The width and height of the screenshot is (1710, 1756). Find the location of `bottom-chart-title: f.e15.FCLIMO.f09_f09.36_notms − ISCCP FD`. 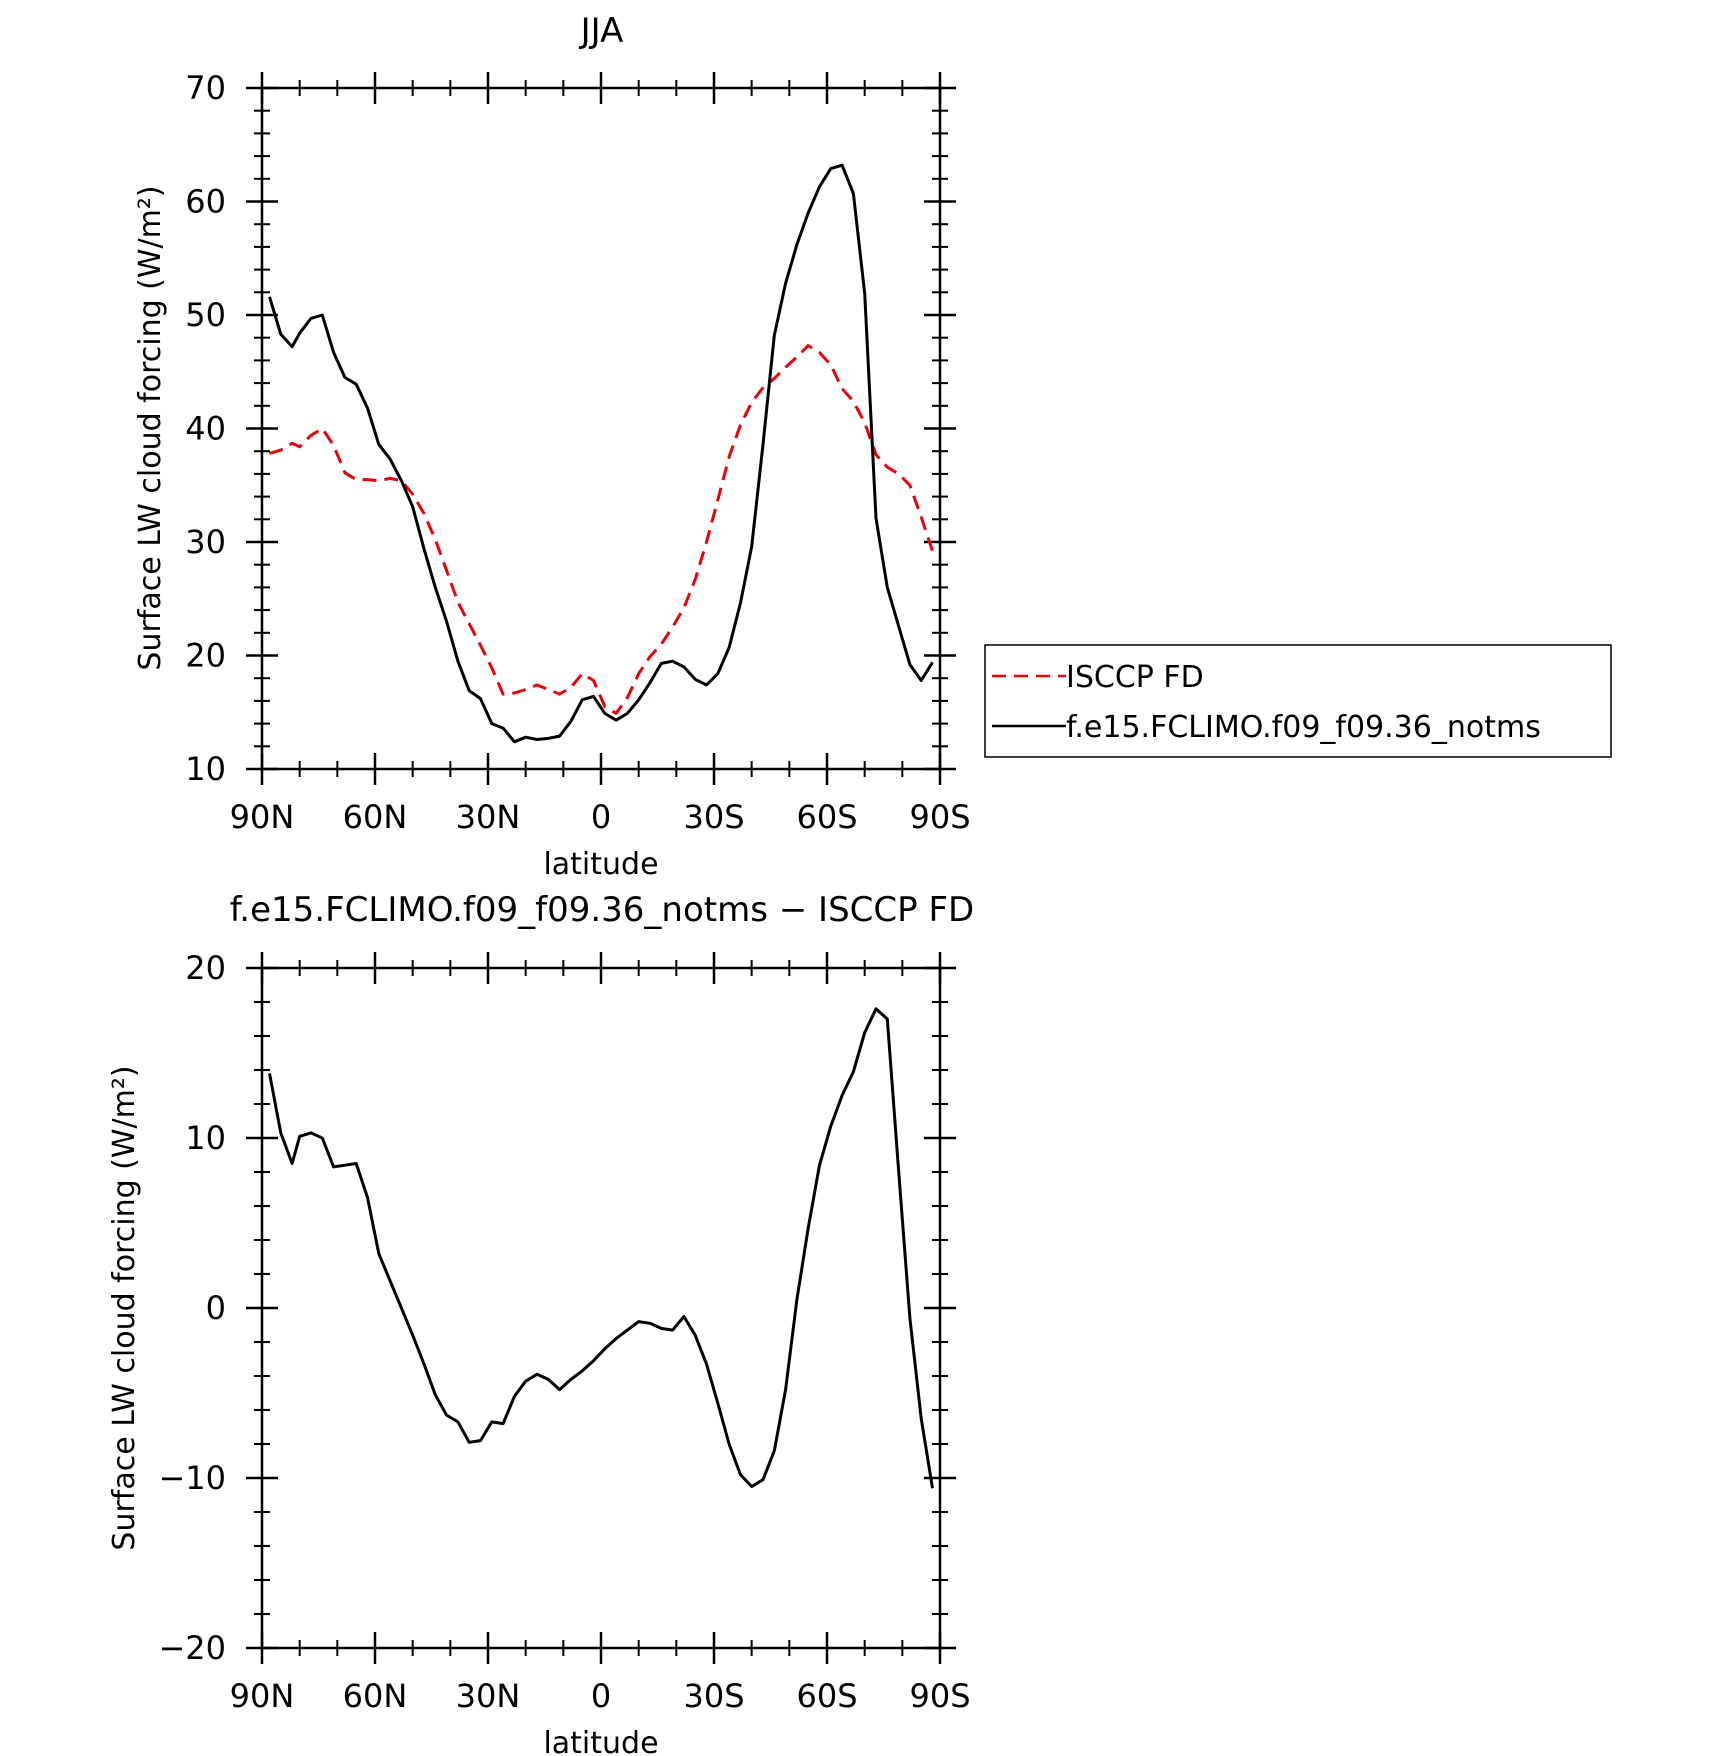

bottom-chart-title: f.e15.FCLIMO.f09_f09.36_notms − ISCCP FD is located at coordinates (602, 910).